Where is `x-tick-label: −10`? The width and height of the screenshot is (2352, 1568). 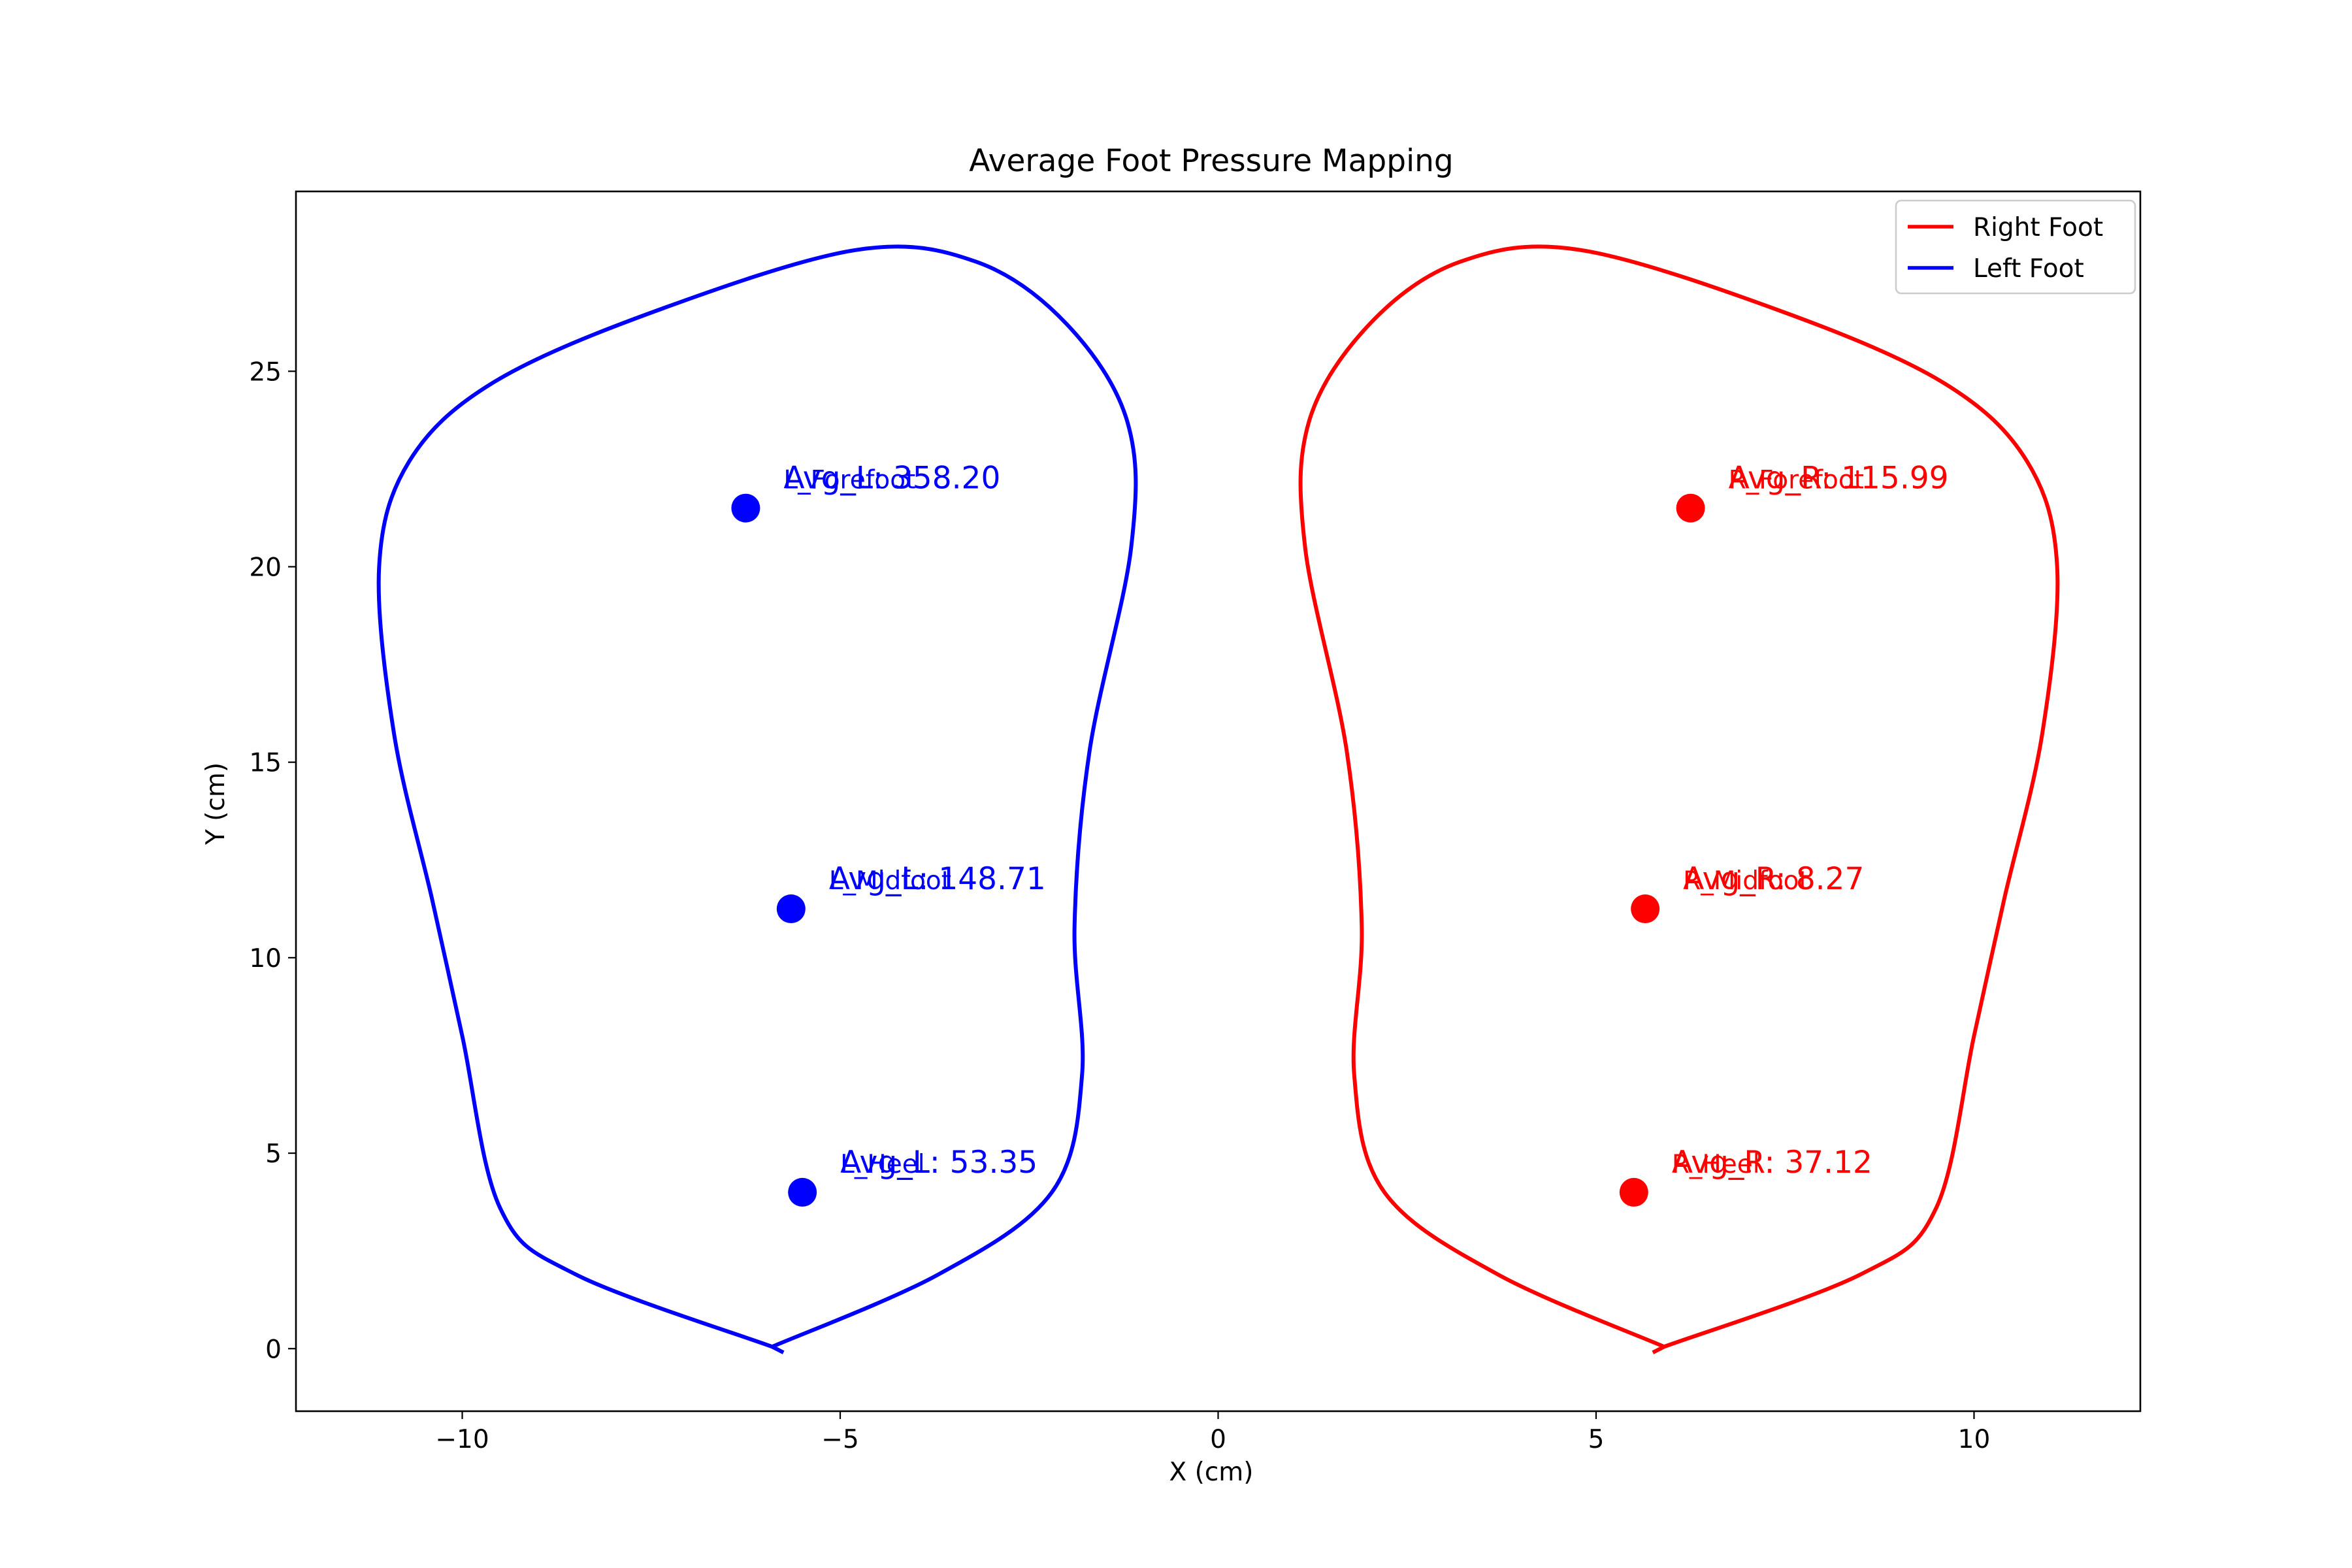
x-tick-label: −10 is located at coordinates (462, 1439).